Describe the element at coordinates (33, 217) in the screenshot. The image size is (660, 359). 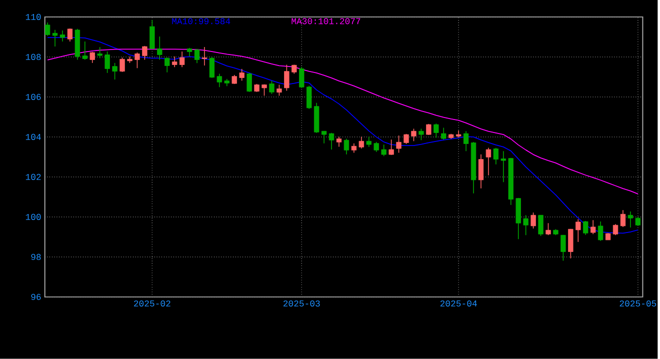
I see `y-tick-label: 100` at that location.